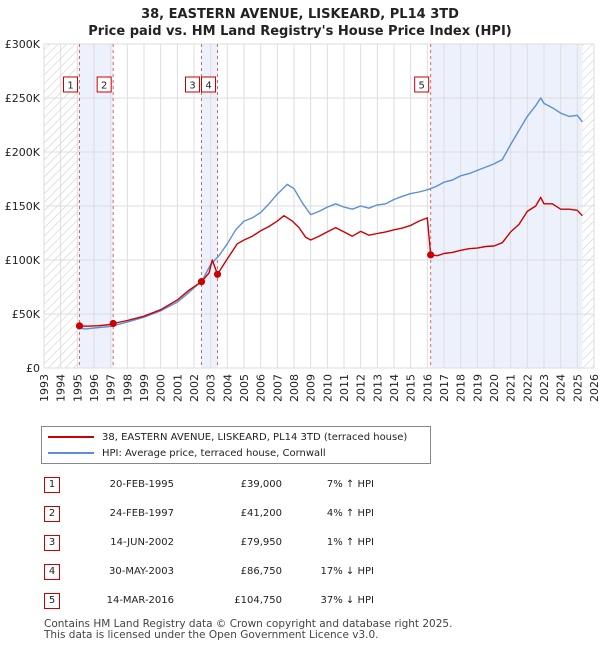 This screenshot has height=650, width=600. I want to click on transaction-marker-label: 3, so click(192, 86).